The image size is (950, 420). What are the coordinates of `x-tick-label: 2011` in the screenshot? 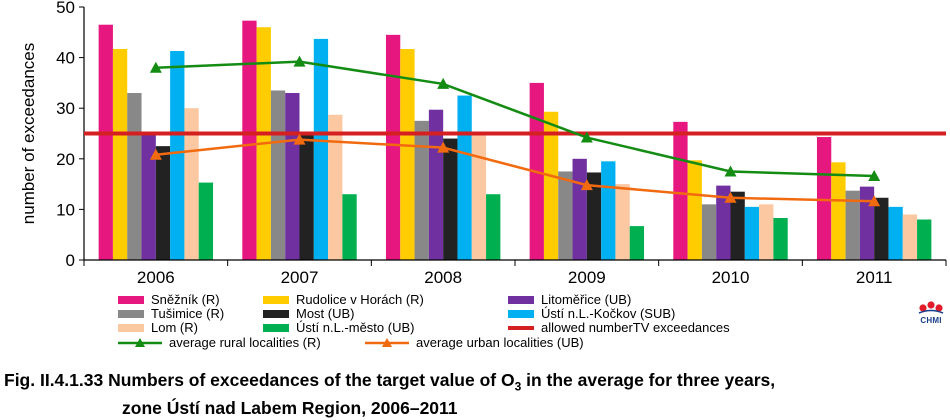 It's located at (874, 277).